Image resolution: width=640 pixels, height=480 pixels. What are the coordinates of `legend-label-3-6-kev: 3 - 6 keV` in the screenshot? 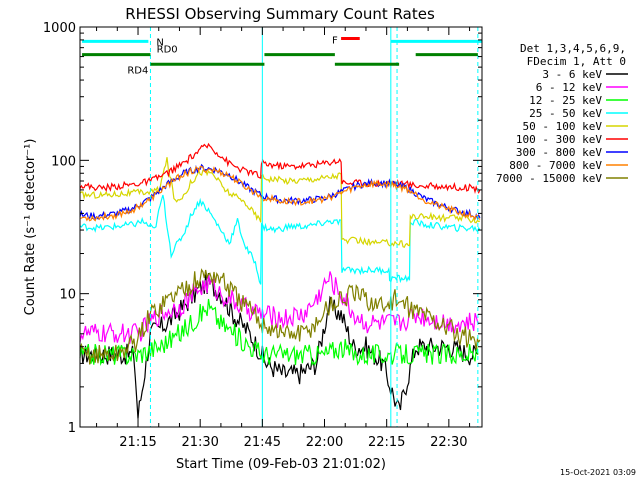 It's located at (572, 74).